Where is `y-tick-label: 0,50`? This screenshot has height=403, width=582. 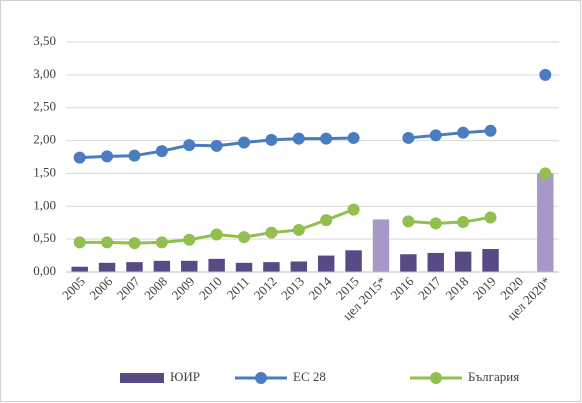 y-tick-label: 0,50 is located at coordinates (44, 237).